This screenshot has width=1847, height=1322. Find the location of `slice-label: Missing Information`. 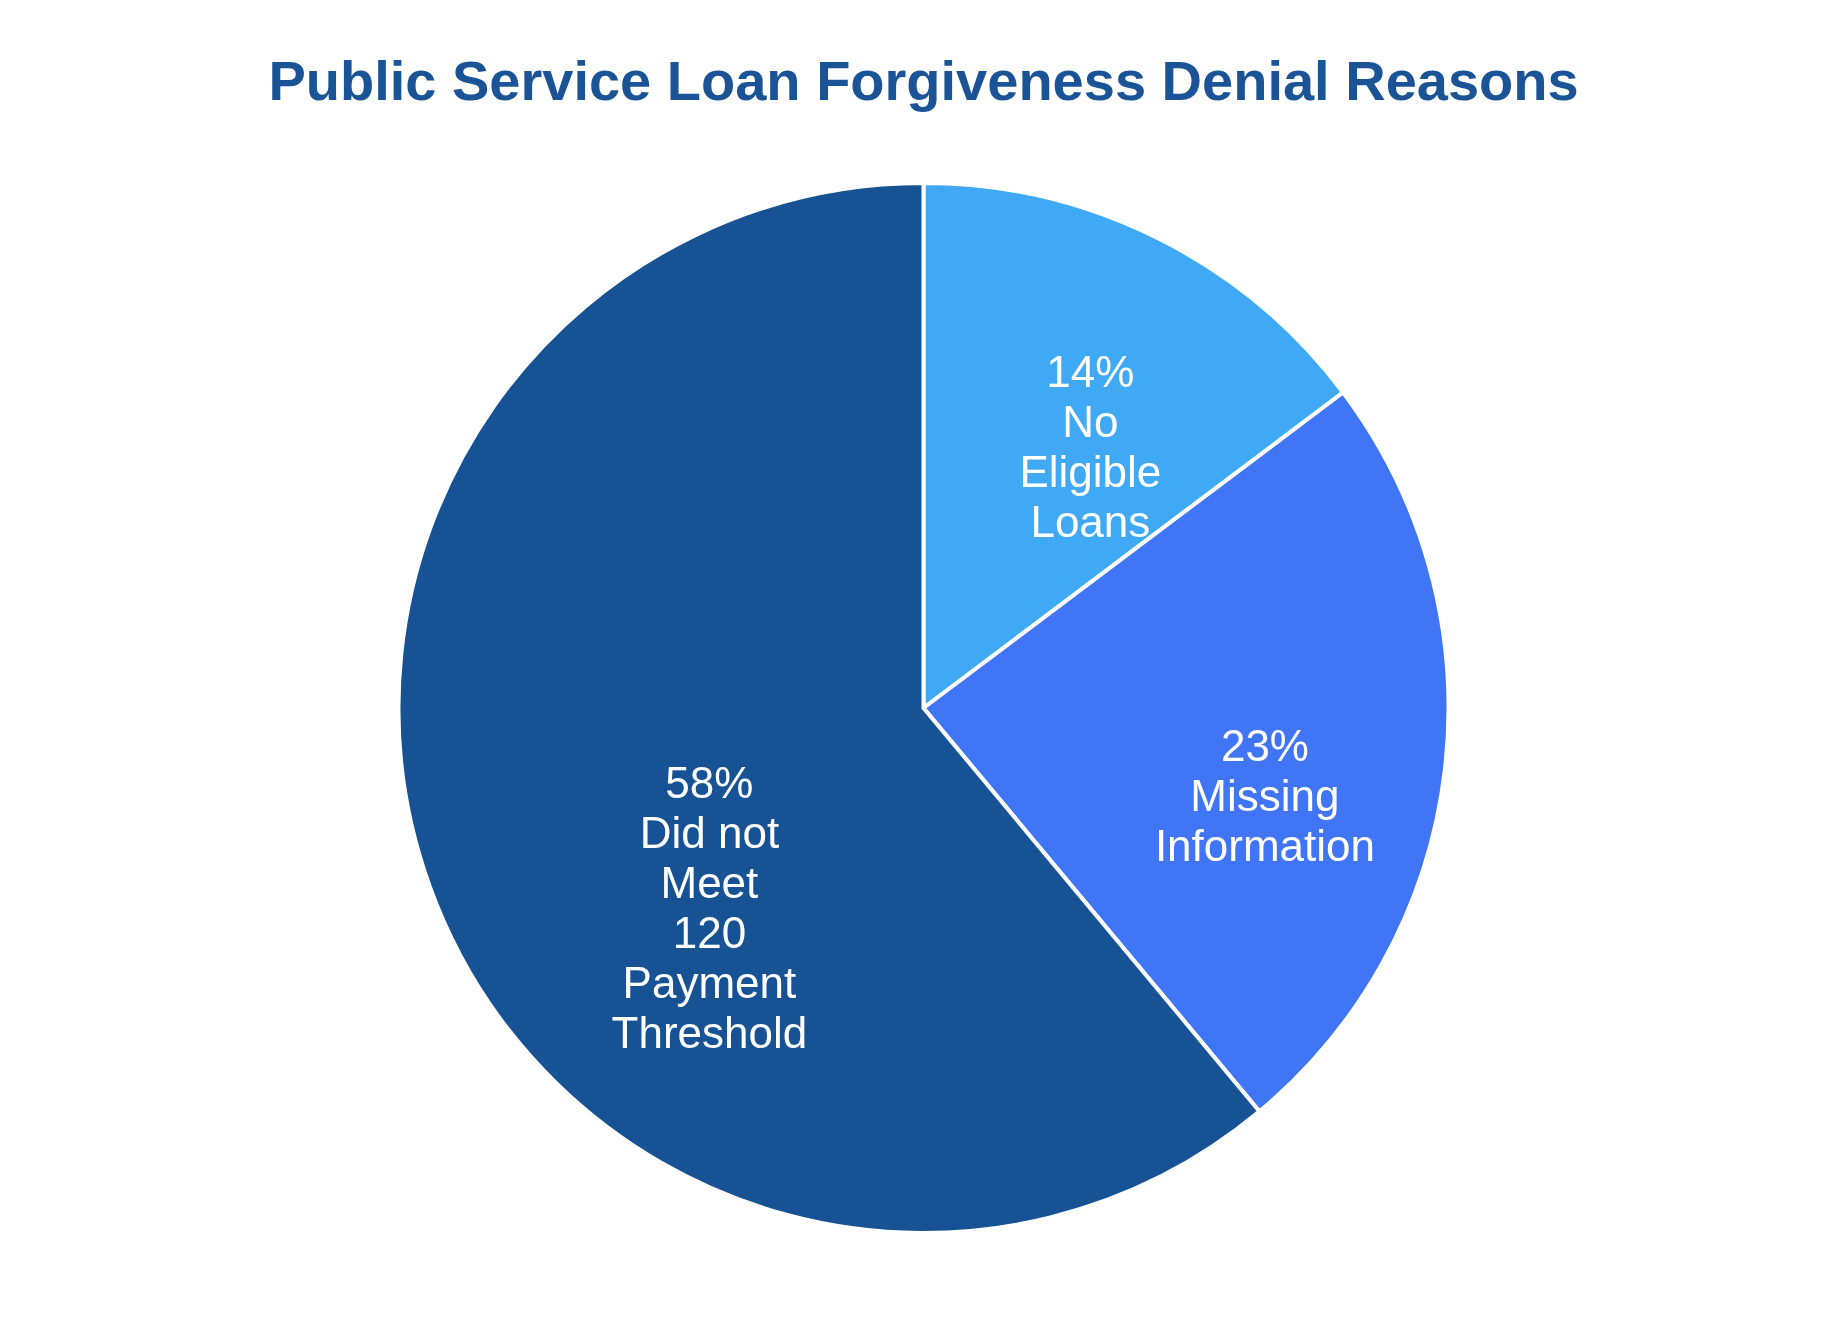

slice-label: Missing Information is located at coordinates (1264, 820).